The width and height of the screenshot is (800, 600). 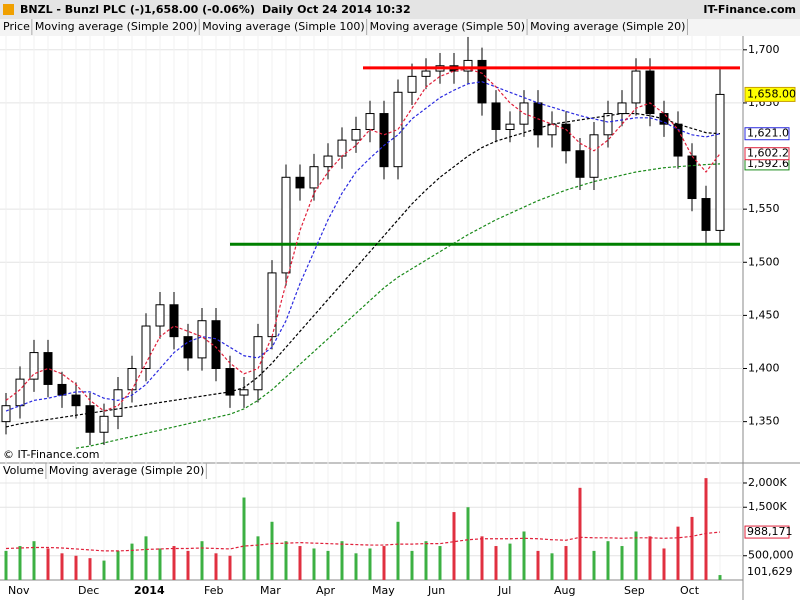 What do you see at coordinates (270, 590) in the screenshot?
I see `x-tick-label: Mar` at bounding box center [270, 590].